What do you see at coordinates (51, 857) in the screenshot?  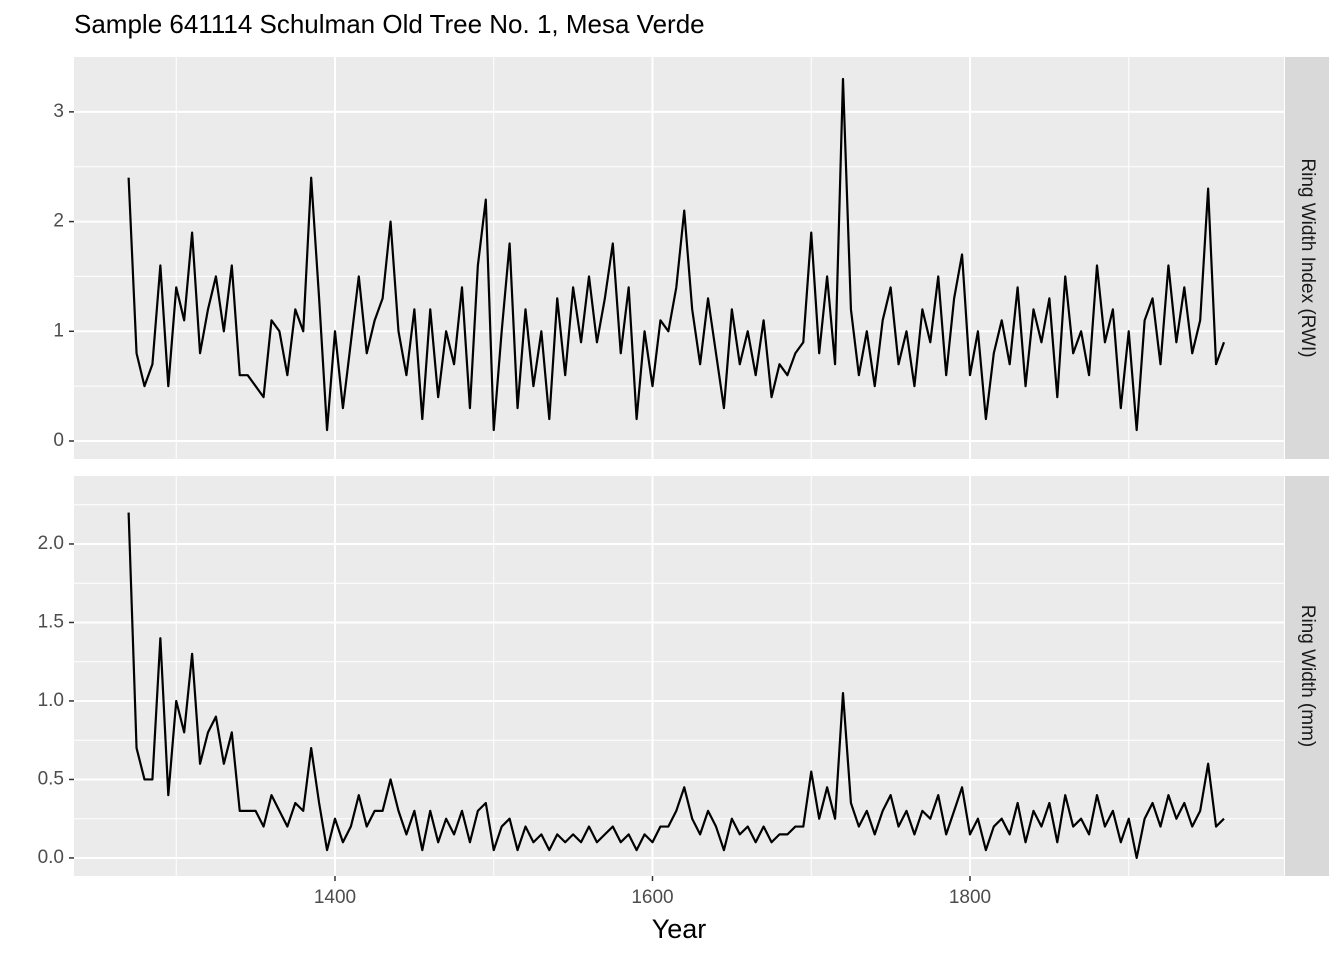 I see `y-tick-label: 0.0` at bounding box center [51, 857].